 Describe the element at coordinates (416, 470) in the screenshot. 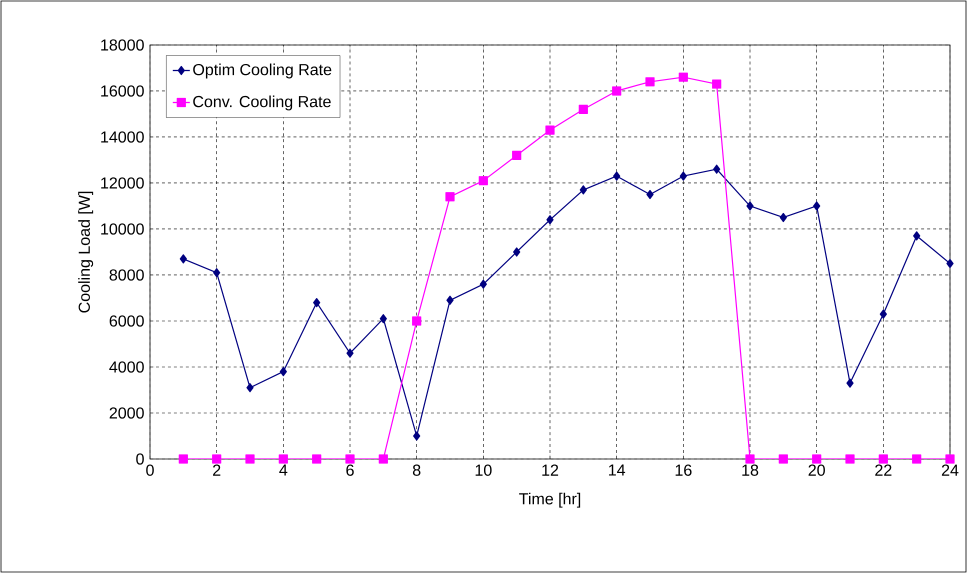

I see `x-tick-label: 8` at that location.